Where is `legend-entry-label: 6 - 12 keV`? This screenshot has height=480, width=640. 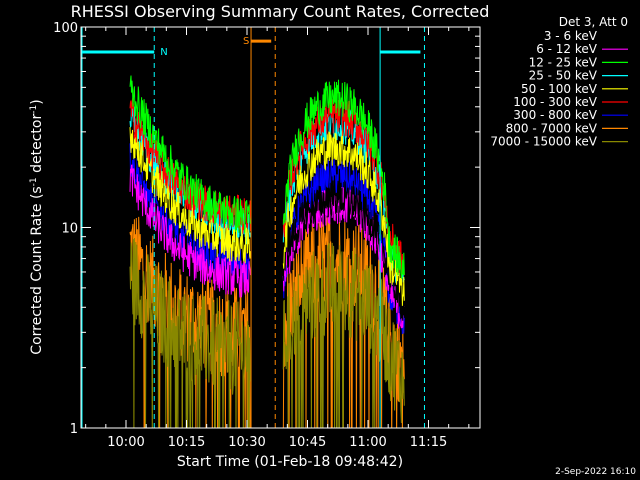
legend-entry-label: 6 - 12 keV is located at coordinates (567, 49).